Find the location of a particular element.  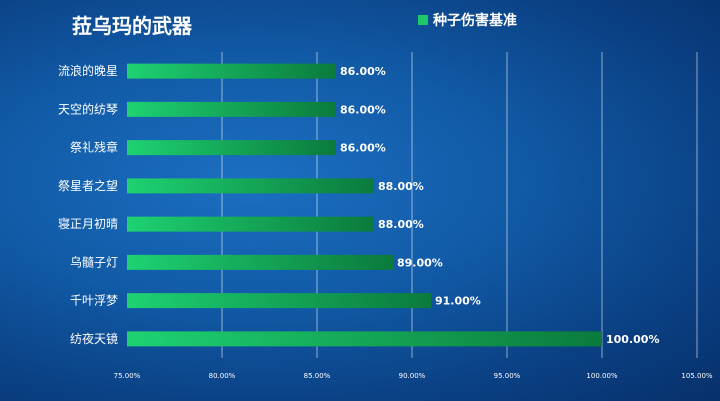

category-label: 乌髓子灯 is located at coordinates (94, 261).